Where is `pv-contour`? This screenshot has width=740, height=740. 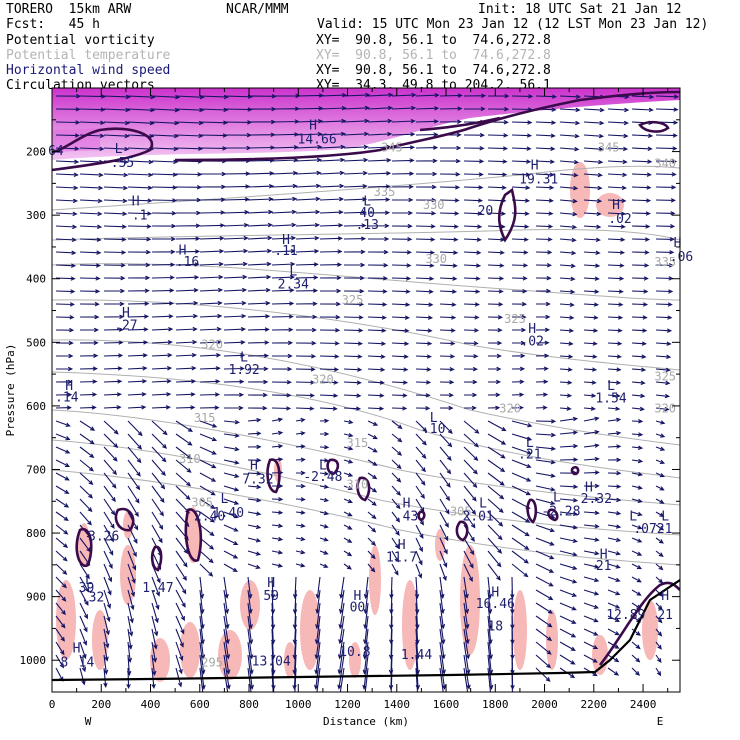 pv-contour is located at coordinates (553, 515).